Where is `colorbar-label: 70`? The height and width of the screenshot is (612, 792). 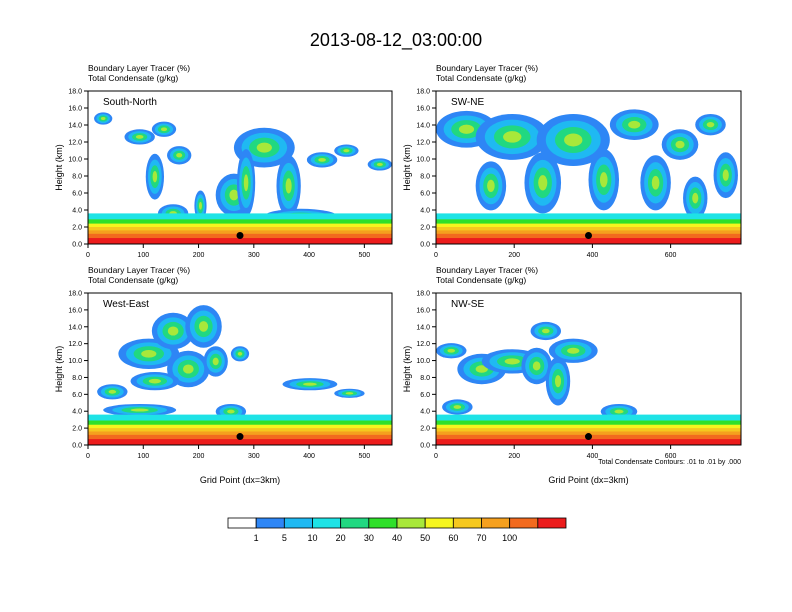
colorbar-label: 70 is located at coordinates (481, 538).